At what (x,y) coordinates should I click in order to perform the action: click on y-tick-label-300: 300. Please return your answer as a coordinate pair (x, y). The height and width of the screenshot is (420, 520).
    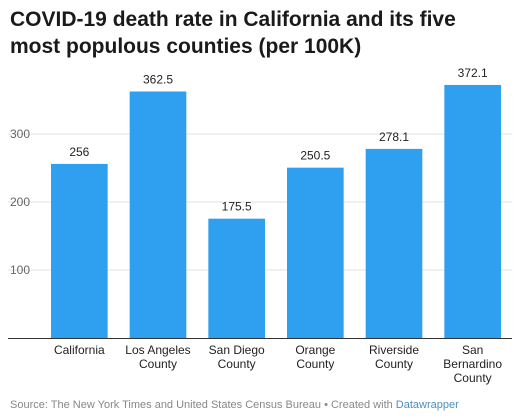
    Looking at the image, I should click on (20, 134).